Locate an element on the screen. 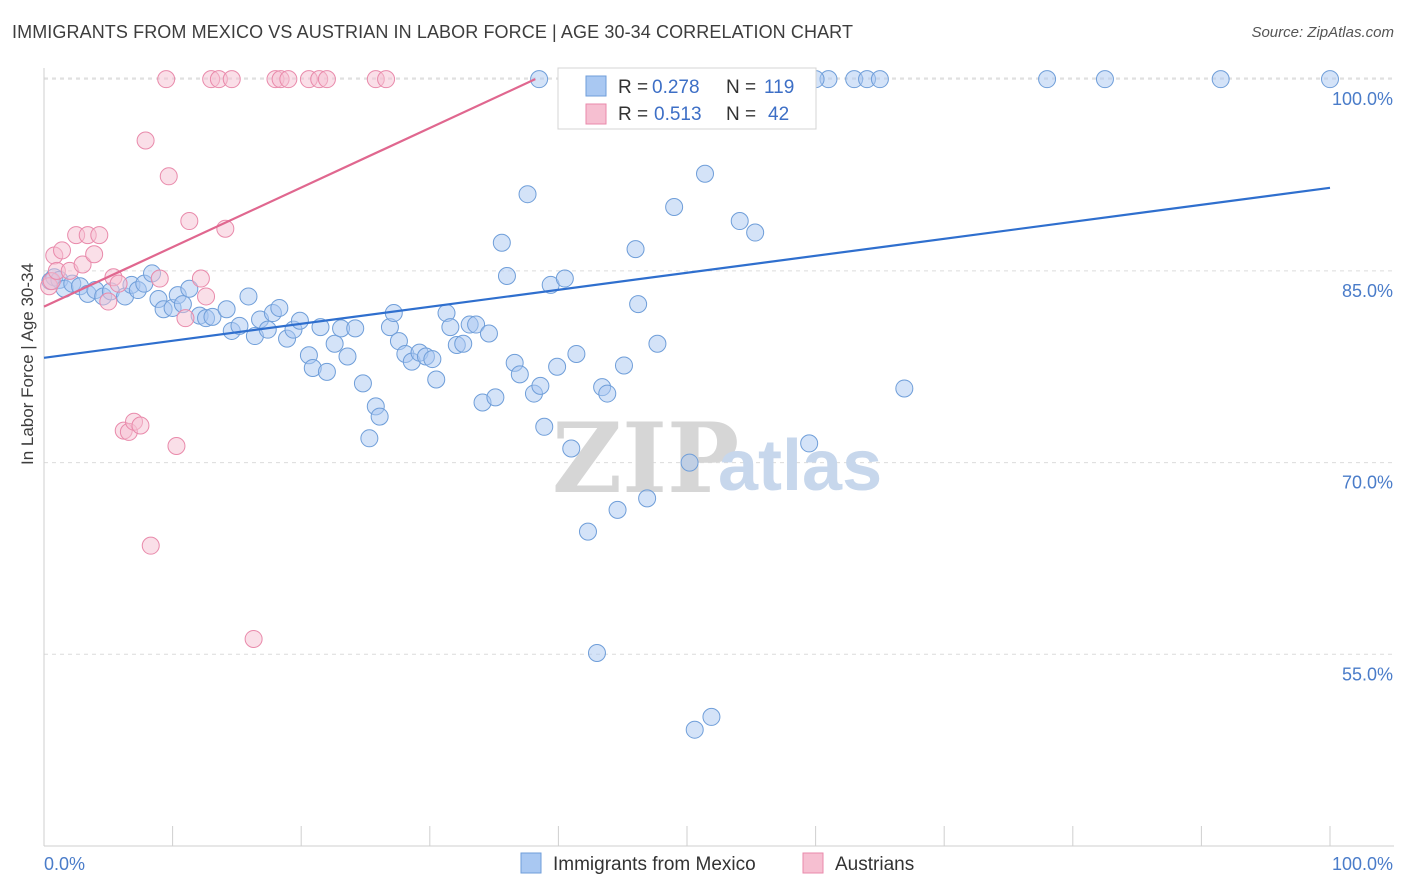  trend-line-austrians is located at coordinates (289, 193).